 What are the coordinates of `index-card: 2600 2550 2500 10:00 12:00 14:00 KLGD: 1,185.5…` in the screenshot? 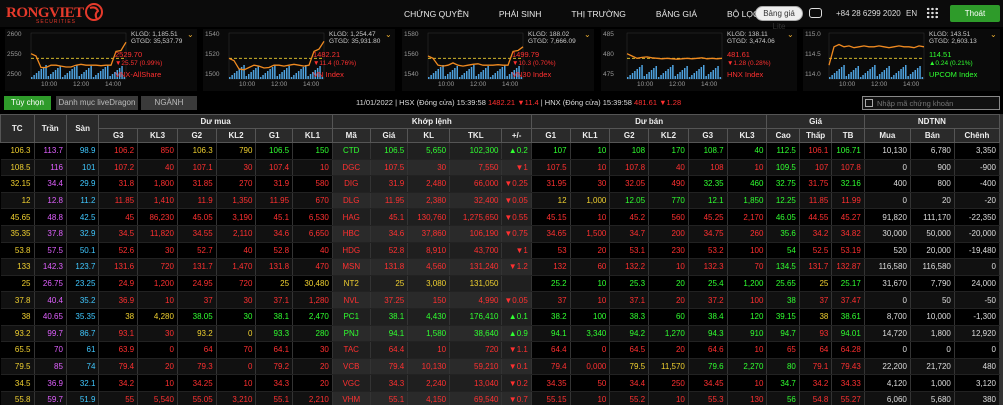 It's located at (101, 60).